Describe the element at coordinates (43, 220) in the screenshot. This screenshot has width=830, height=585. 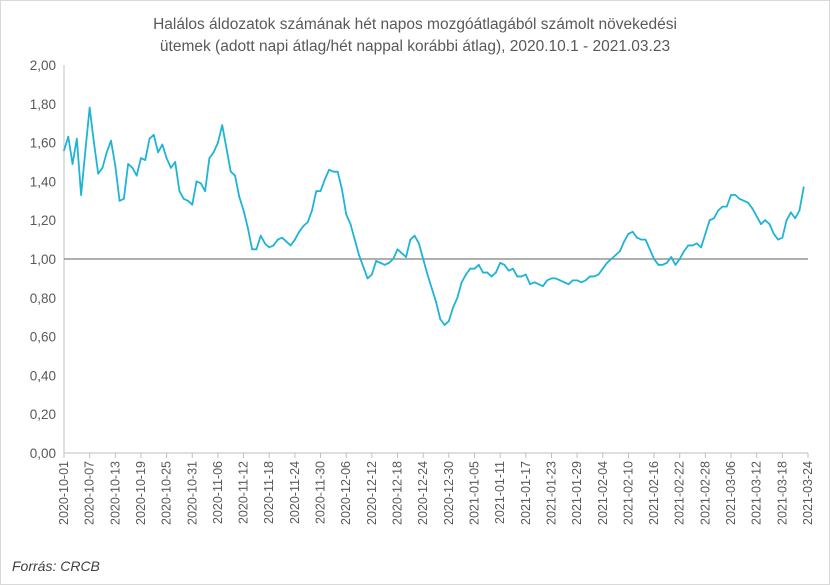
I see `y-tick-label: 1,20` at that location.